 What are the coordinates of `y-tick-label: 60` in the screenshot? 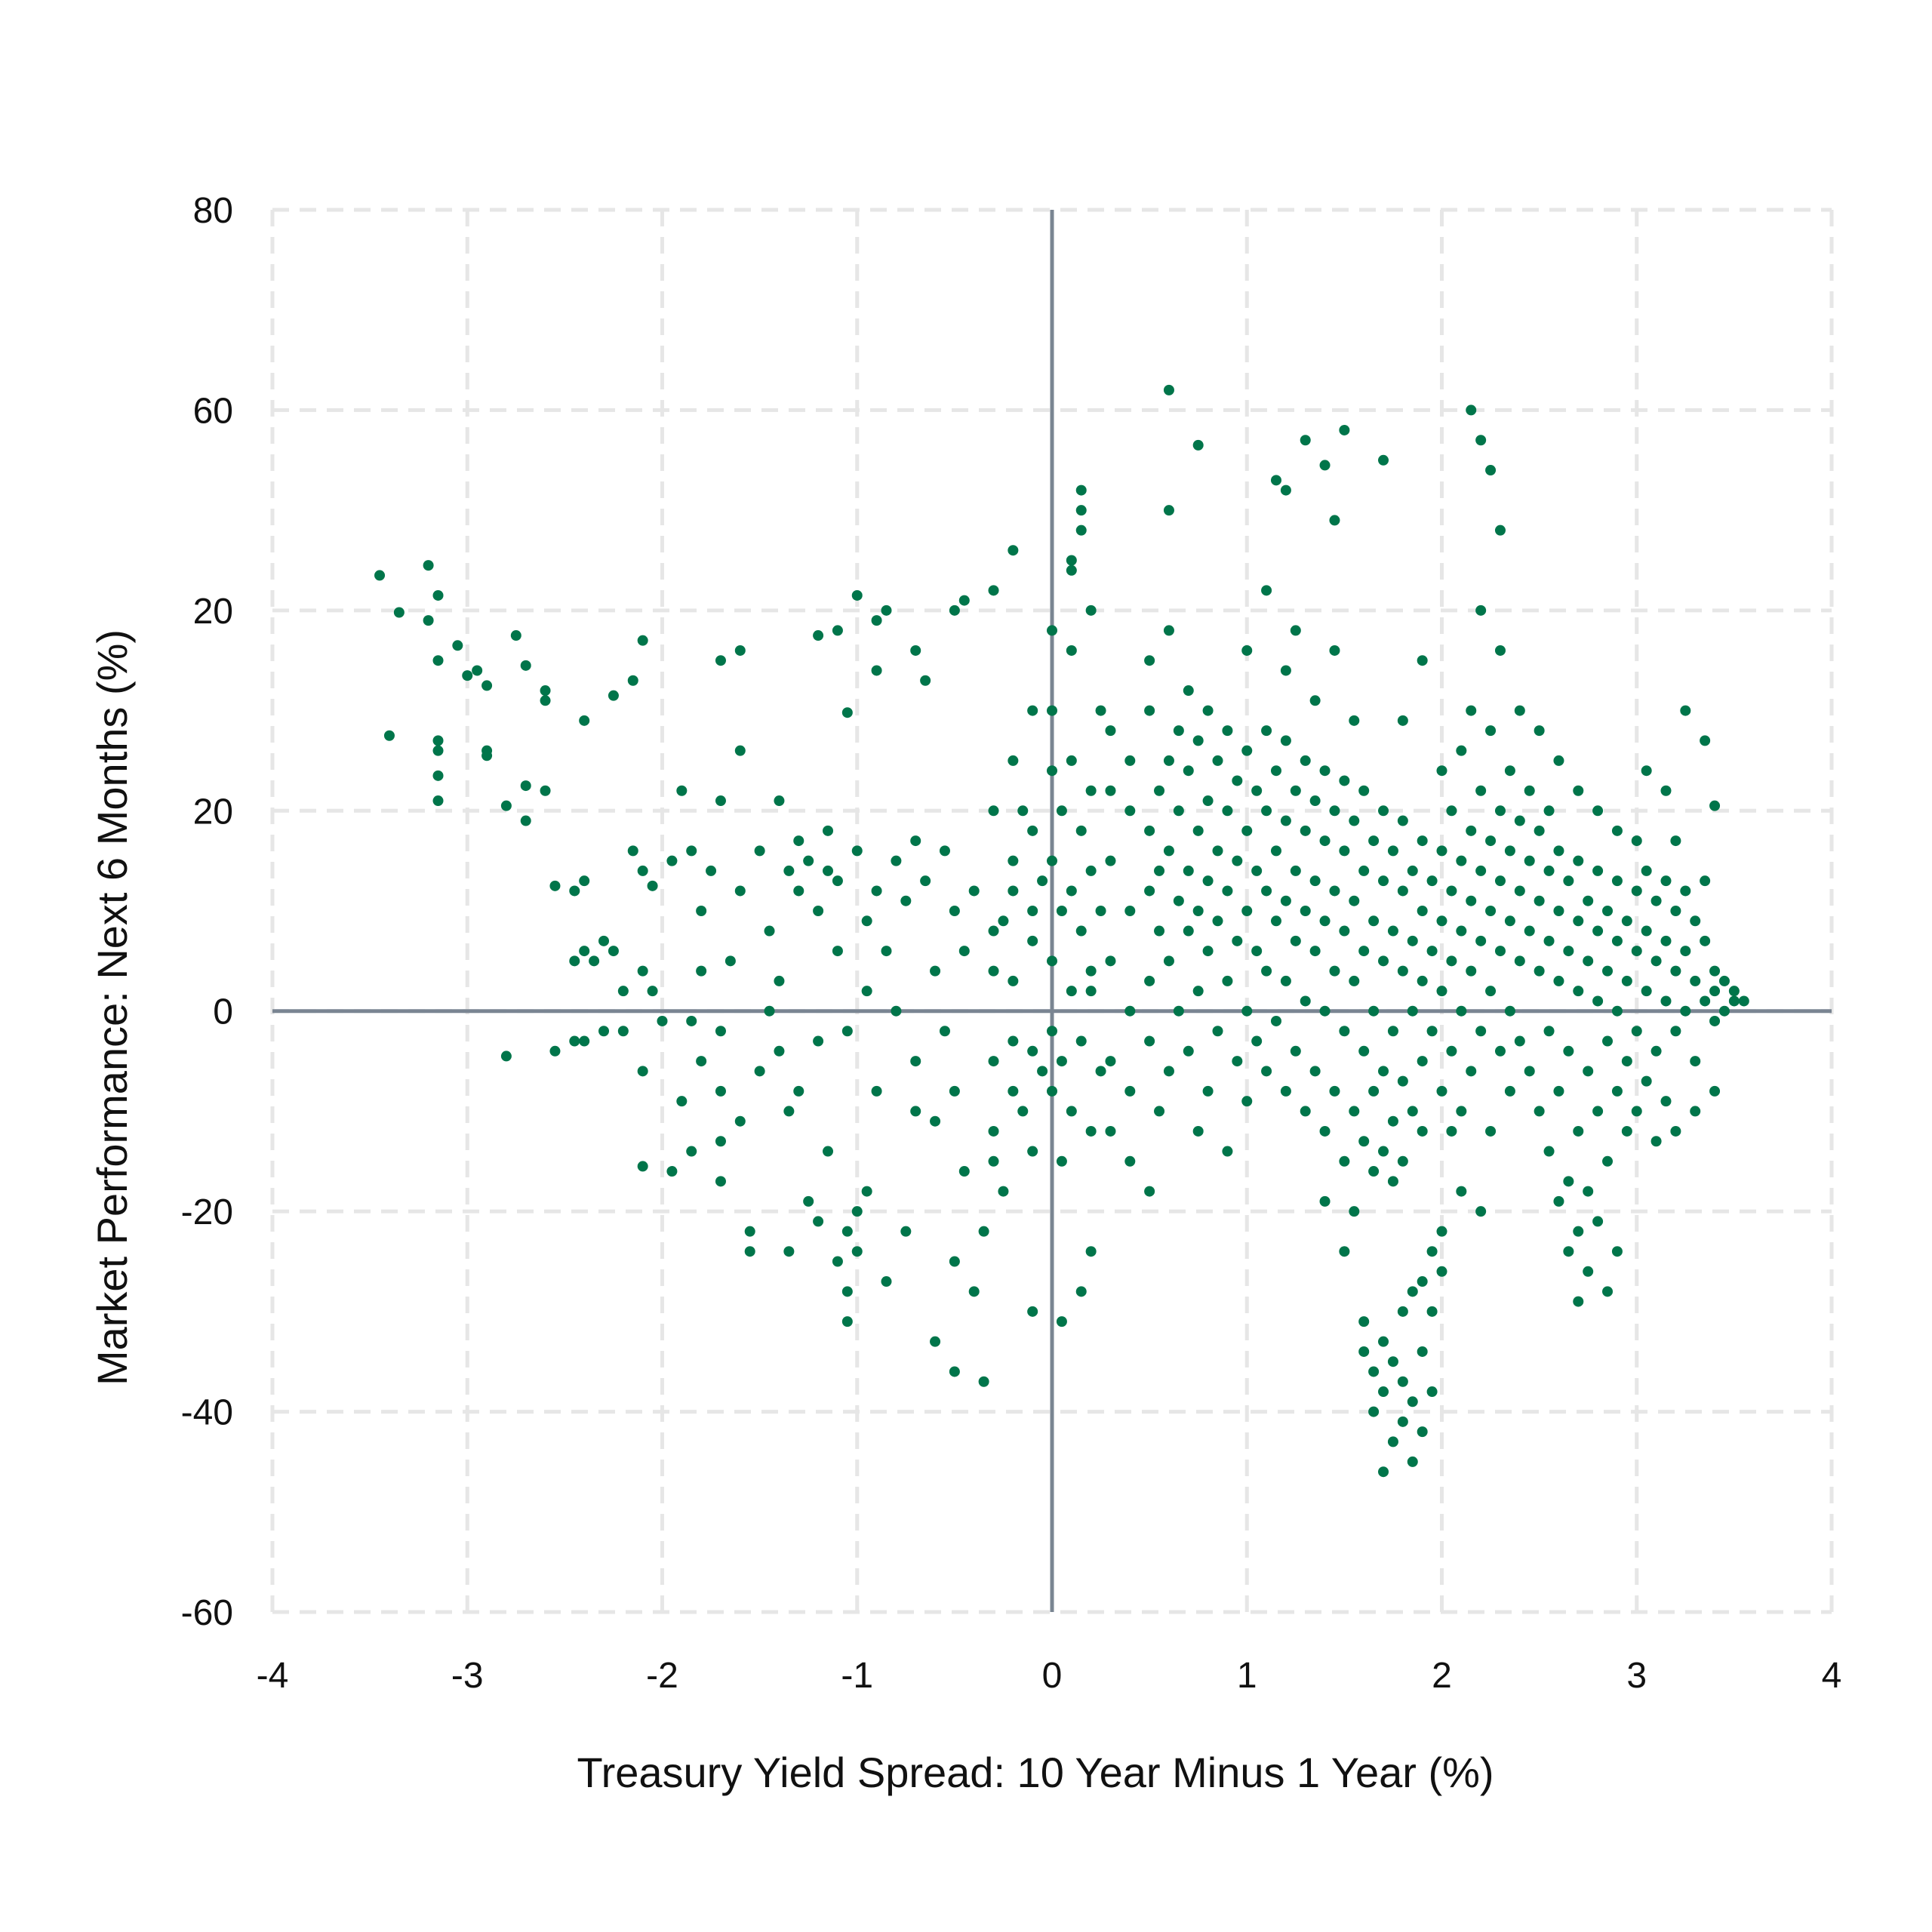 It's located at (213, 411).